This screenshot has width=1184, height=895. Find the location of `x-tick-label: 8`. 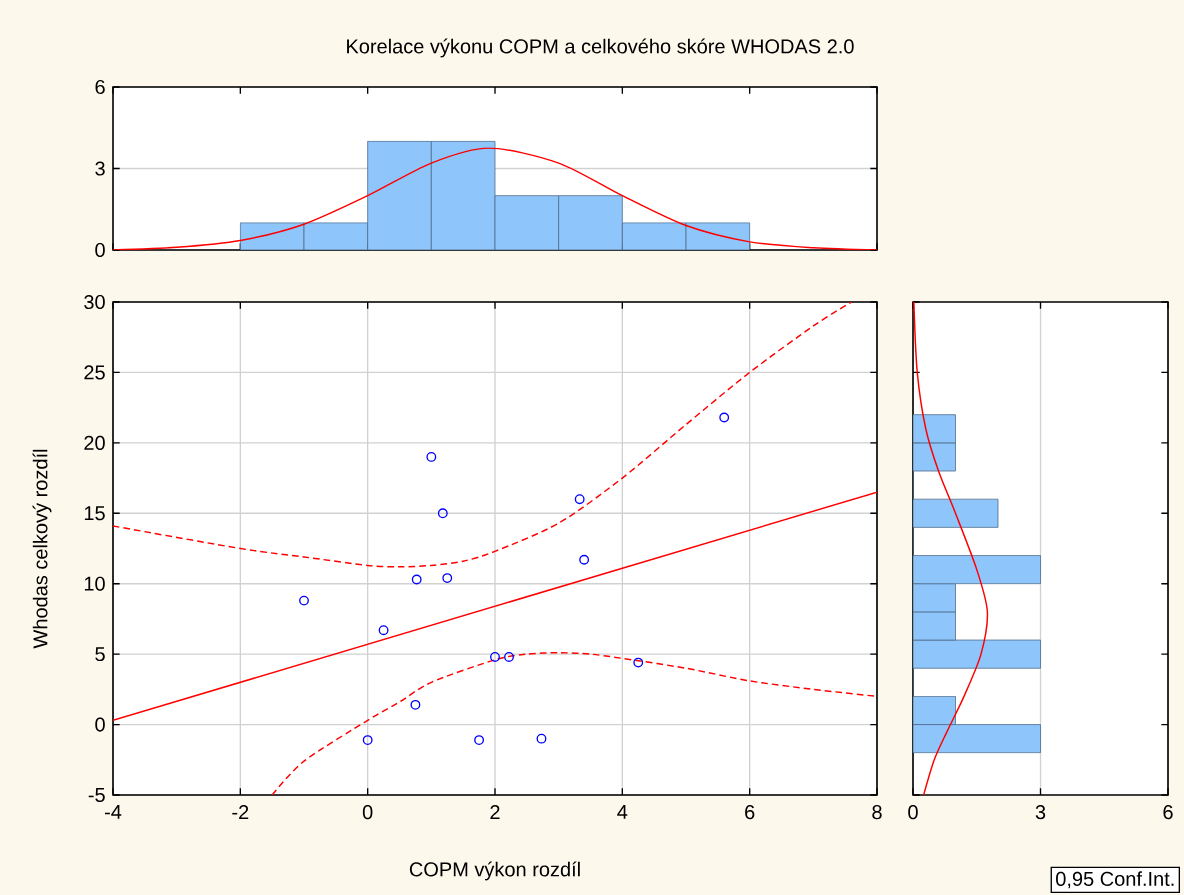

x-tick-label: 8 is located at coordinates (877, 812).